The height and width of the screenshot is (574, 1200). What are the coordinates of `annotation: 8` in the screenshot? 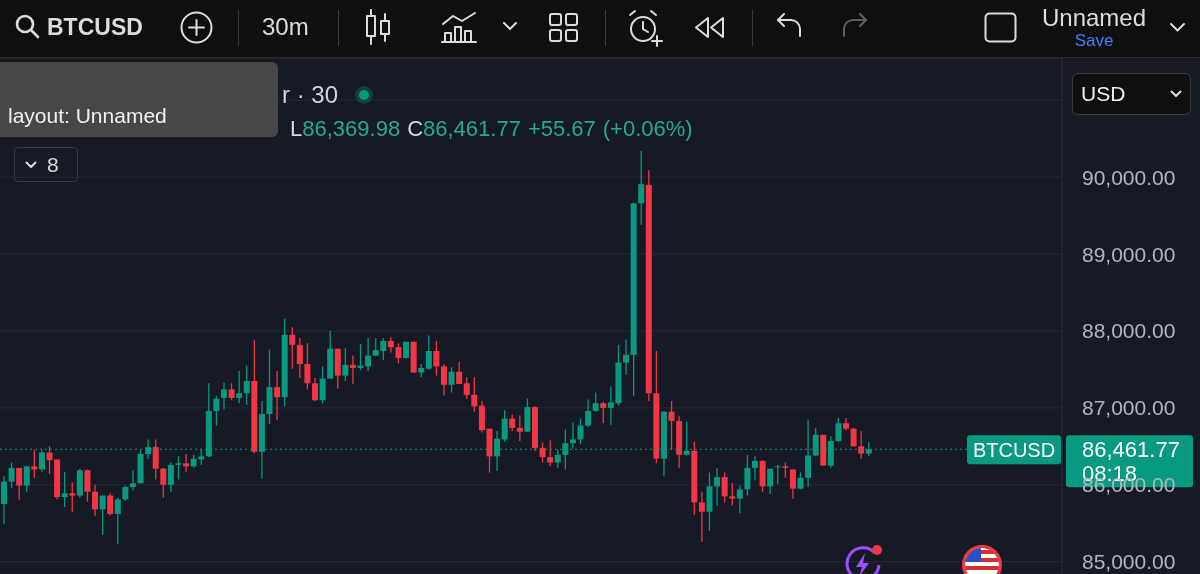 It's located at (53, 164).